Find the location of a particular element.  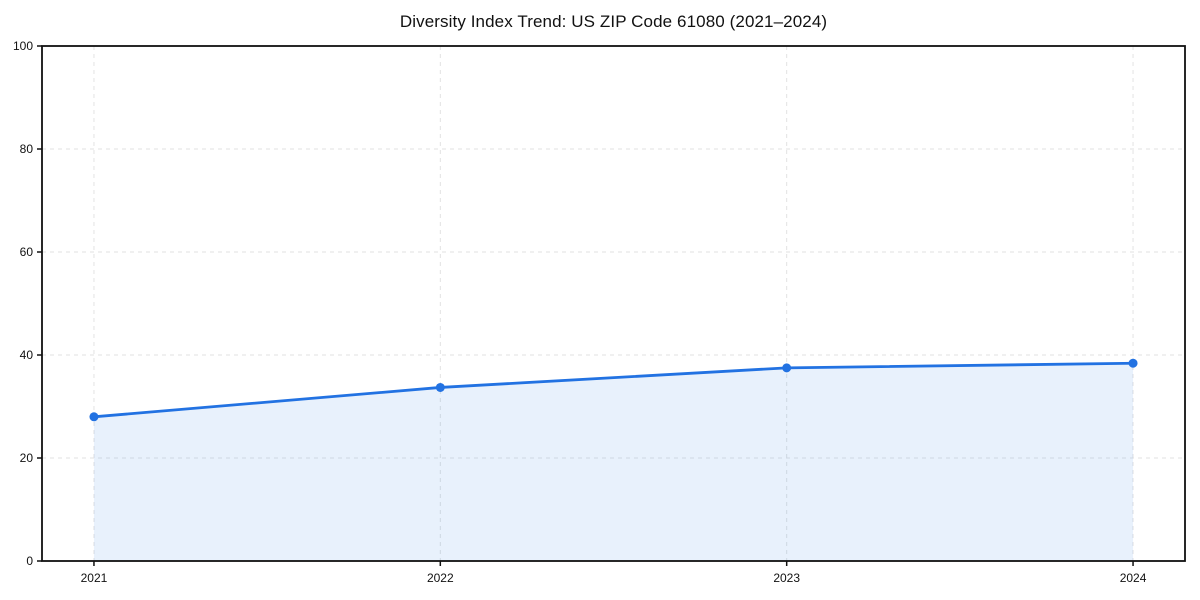

y-tick-label: 0 is located at coordinates (29, 561).